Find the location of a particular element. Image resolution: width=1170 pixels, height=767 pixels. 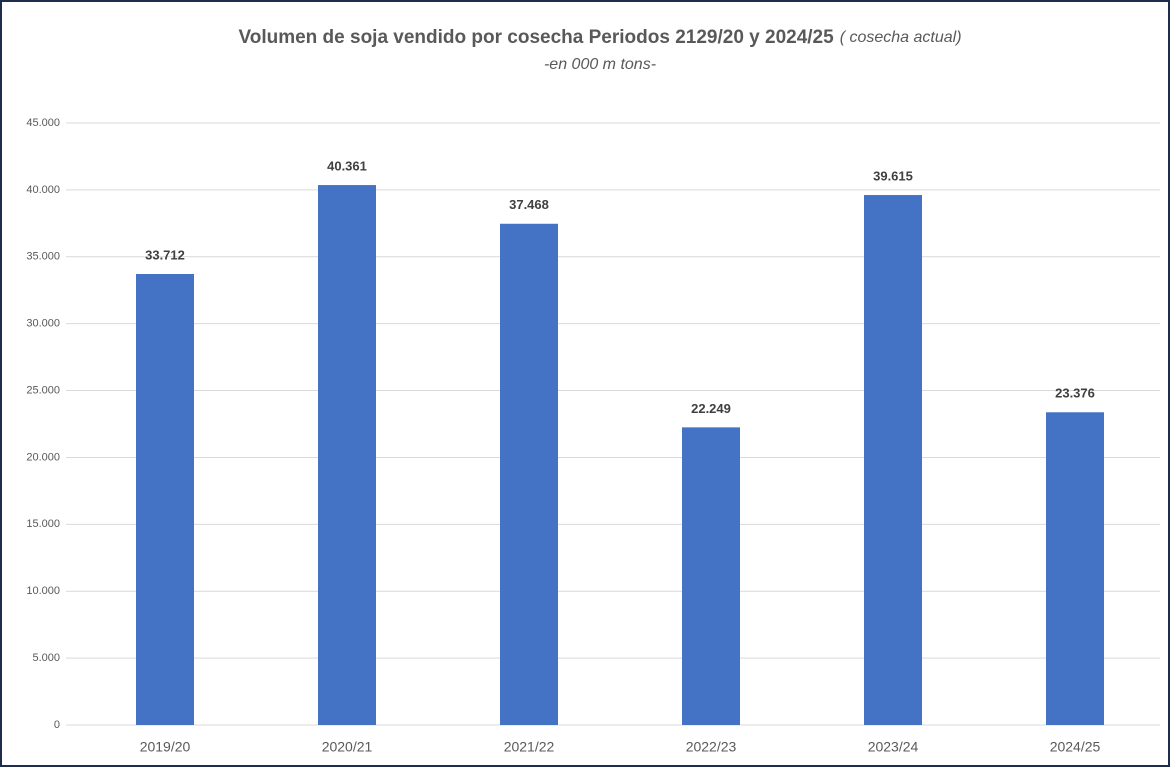

chart-subtitle: -en 000 m tons- is located at coordinates (600, 64).